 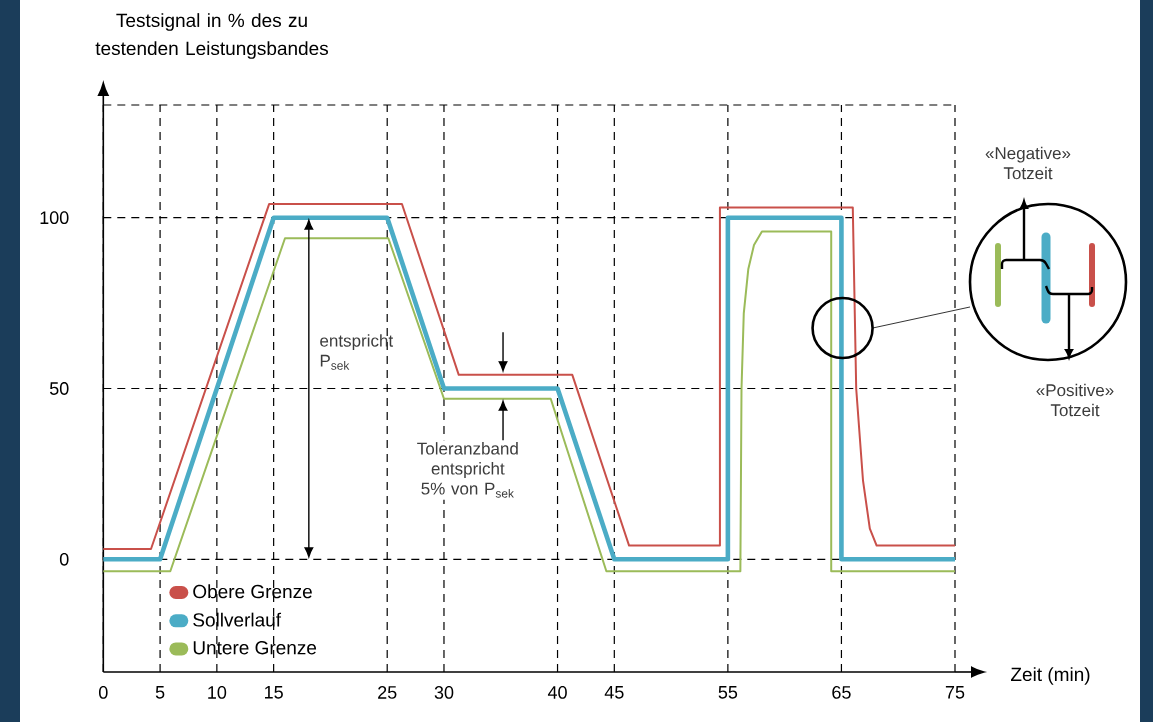 I want to click on x-tick-label: 75, so click(x=955, y=692).